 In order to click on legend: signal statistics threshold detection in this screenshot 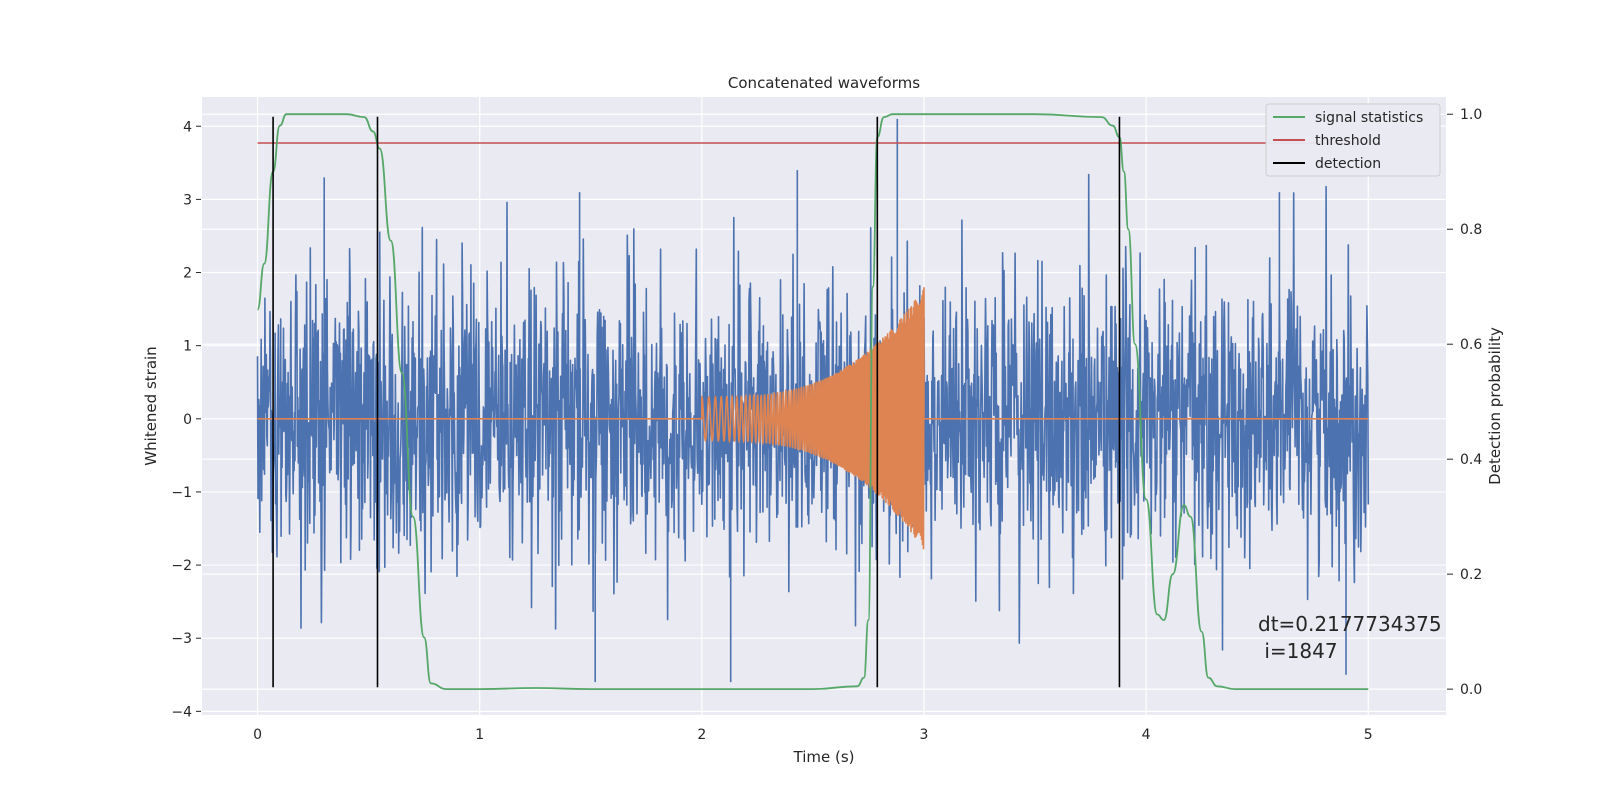, I will do `click(1353, 140)`.